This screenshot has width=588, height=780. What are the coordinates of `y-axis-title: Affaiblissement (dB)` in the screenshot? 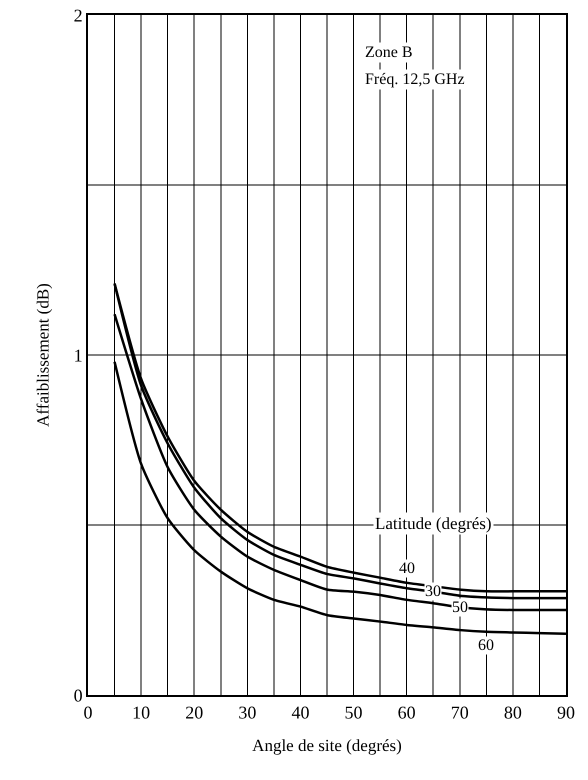 It's located at (43, 355).